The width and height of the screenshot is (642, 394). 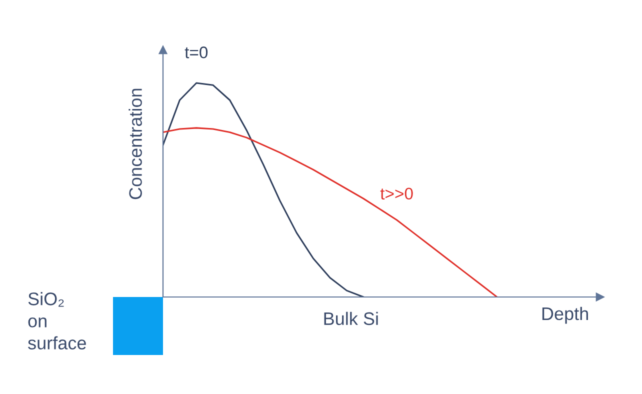 I want to click on series-label: t=0, so click(x=196, y=52).